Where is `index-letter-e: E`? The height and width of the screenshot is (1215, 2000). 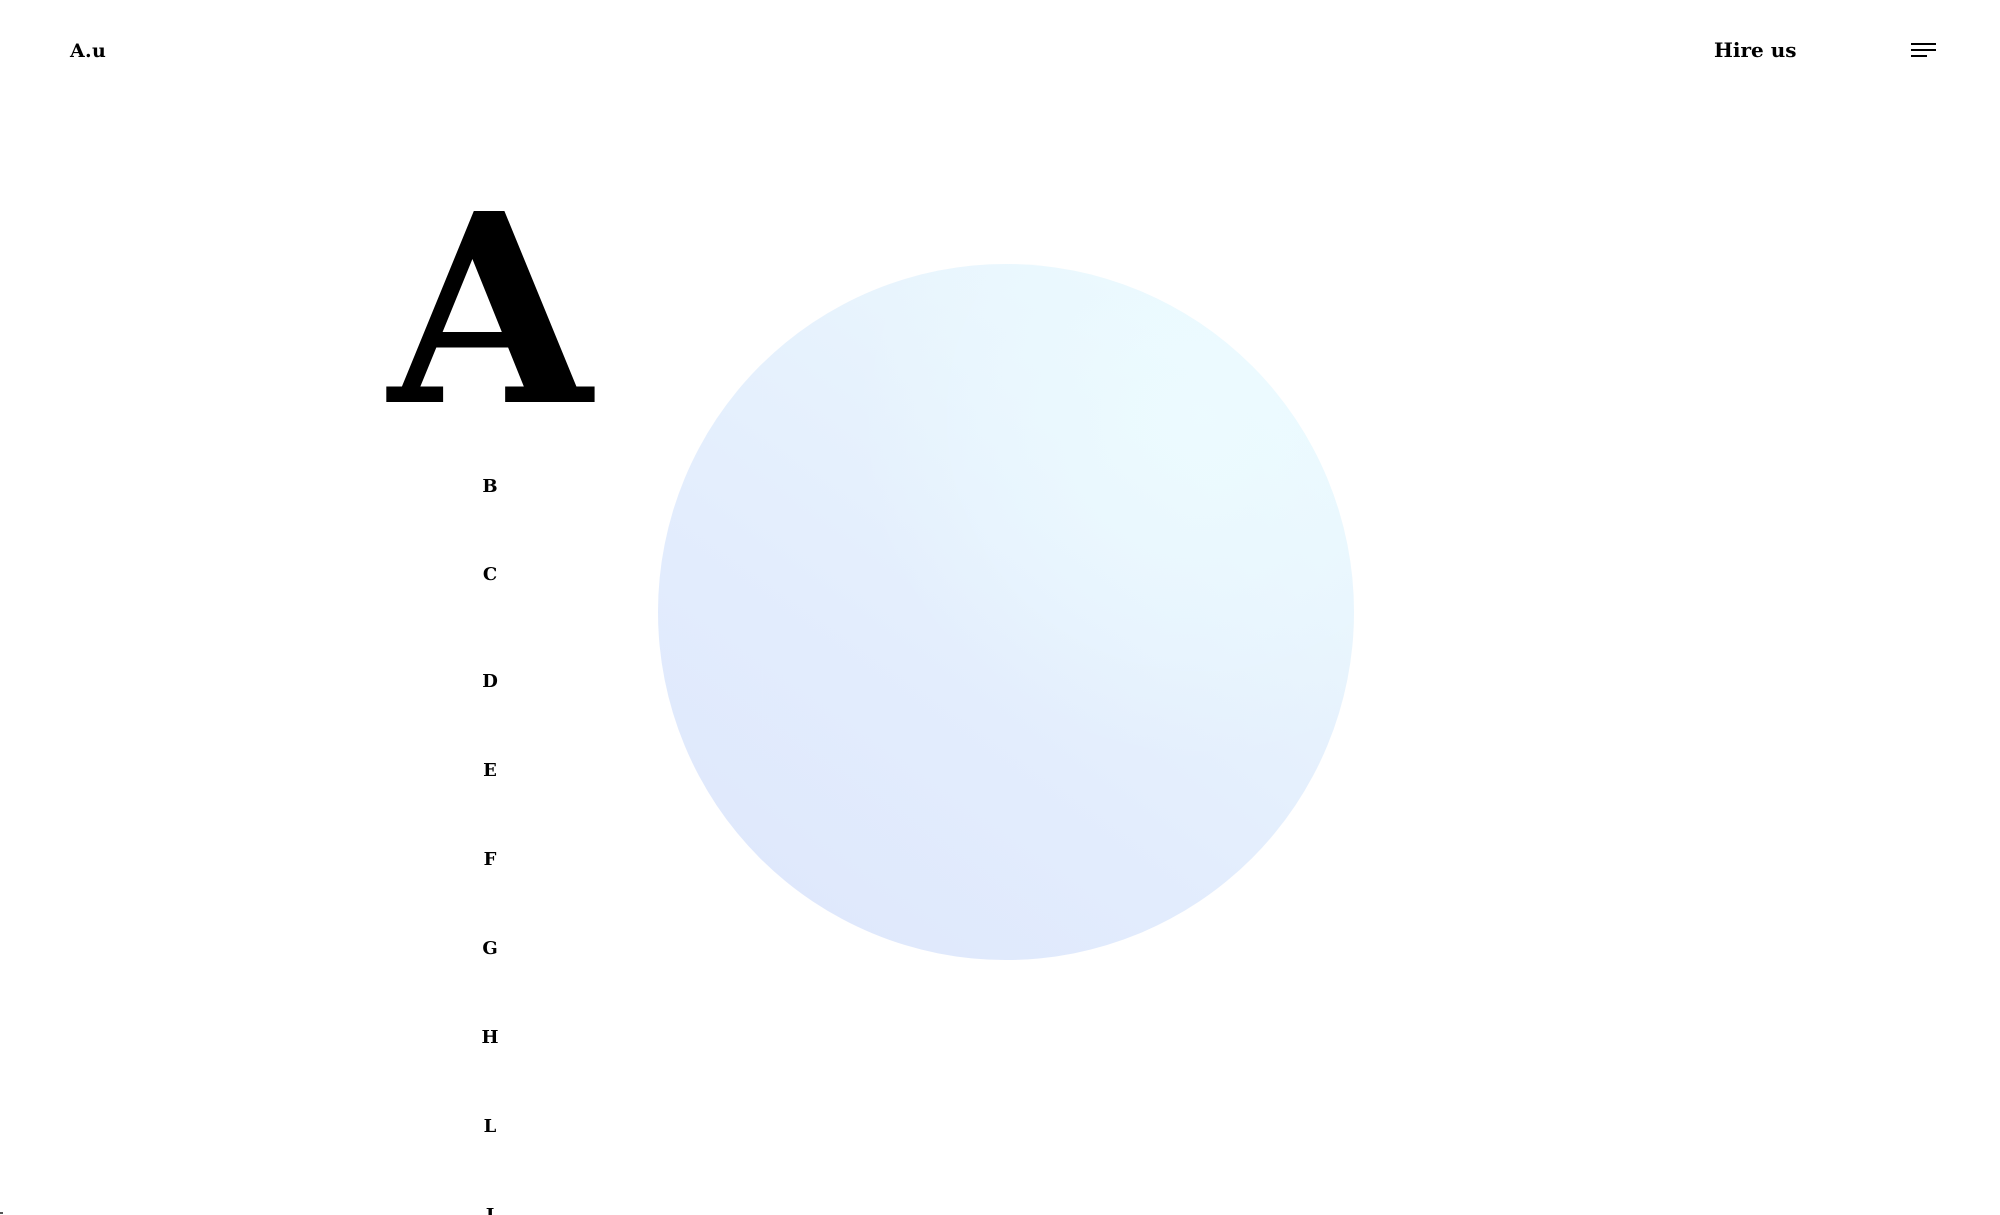
index-letter-e: E is located at coordinates (490, 770).